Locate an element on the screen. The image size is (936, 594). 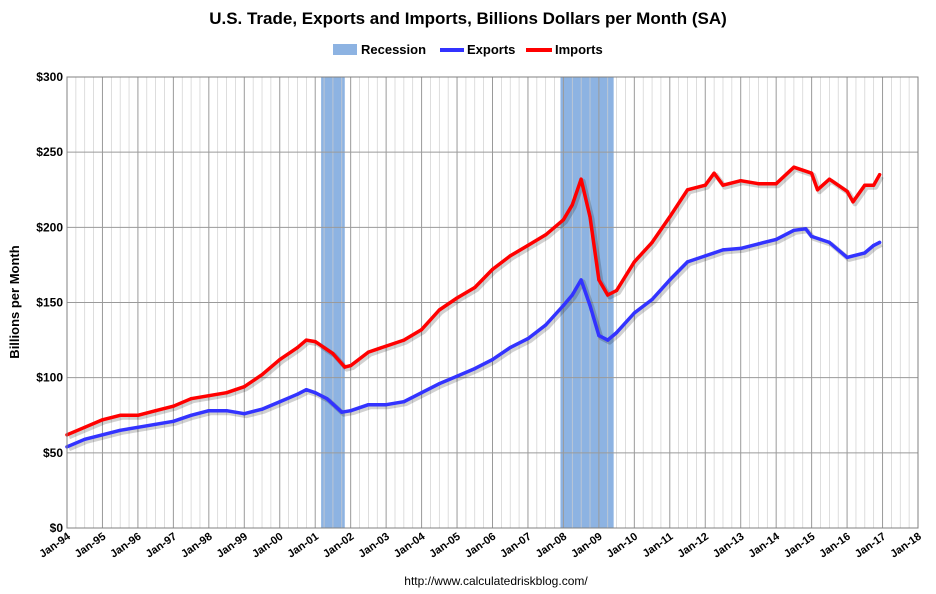
x-tick-label: Jan-03 is located at coordinates (373, 546).